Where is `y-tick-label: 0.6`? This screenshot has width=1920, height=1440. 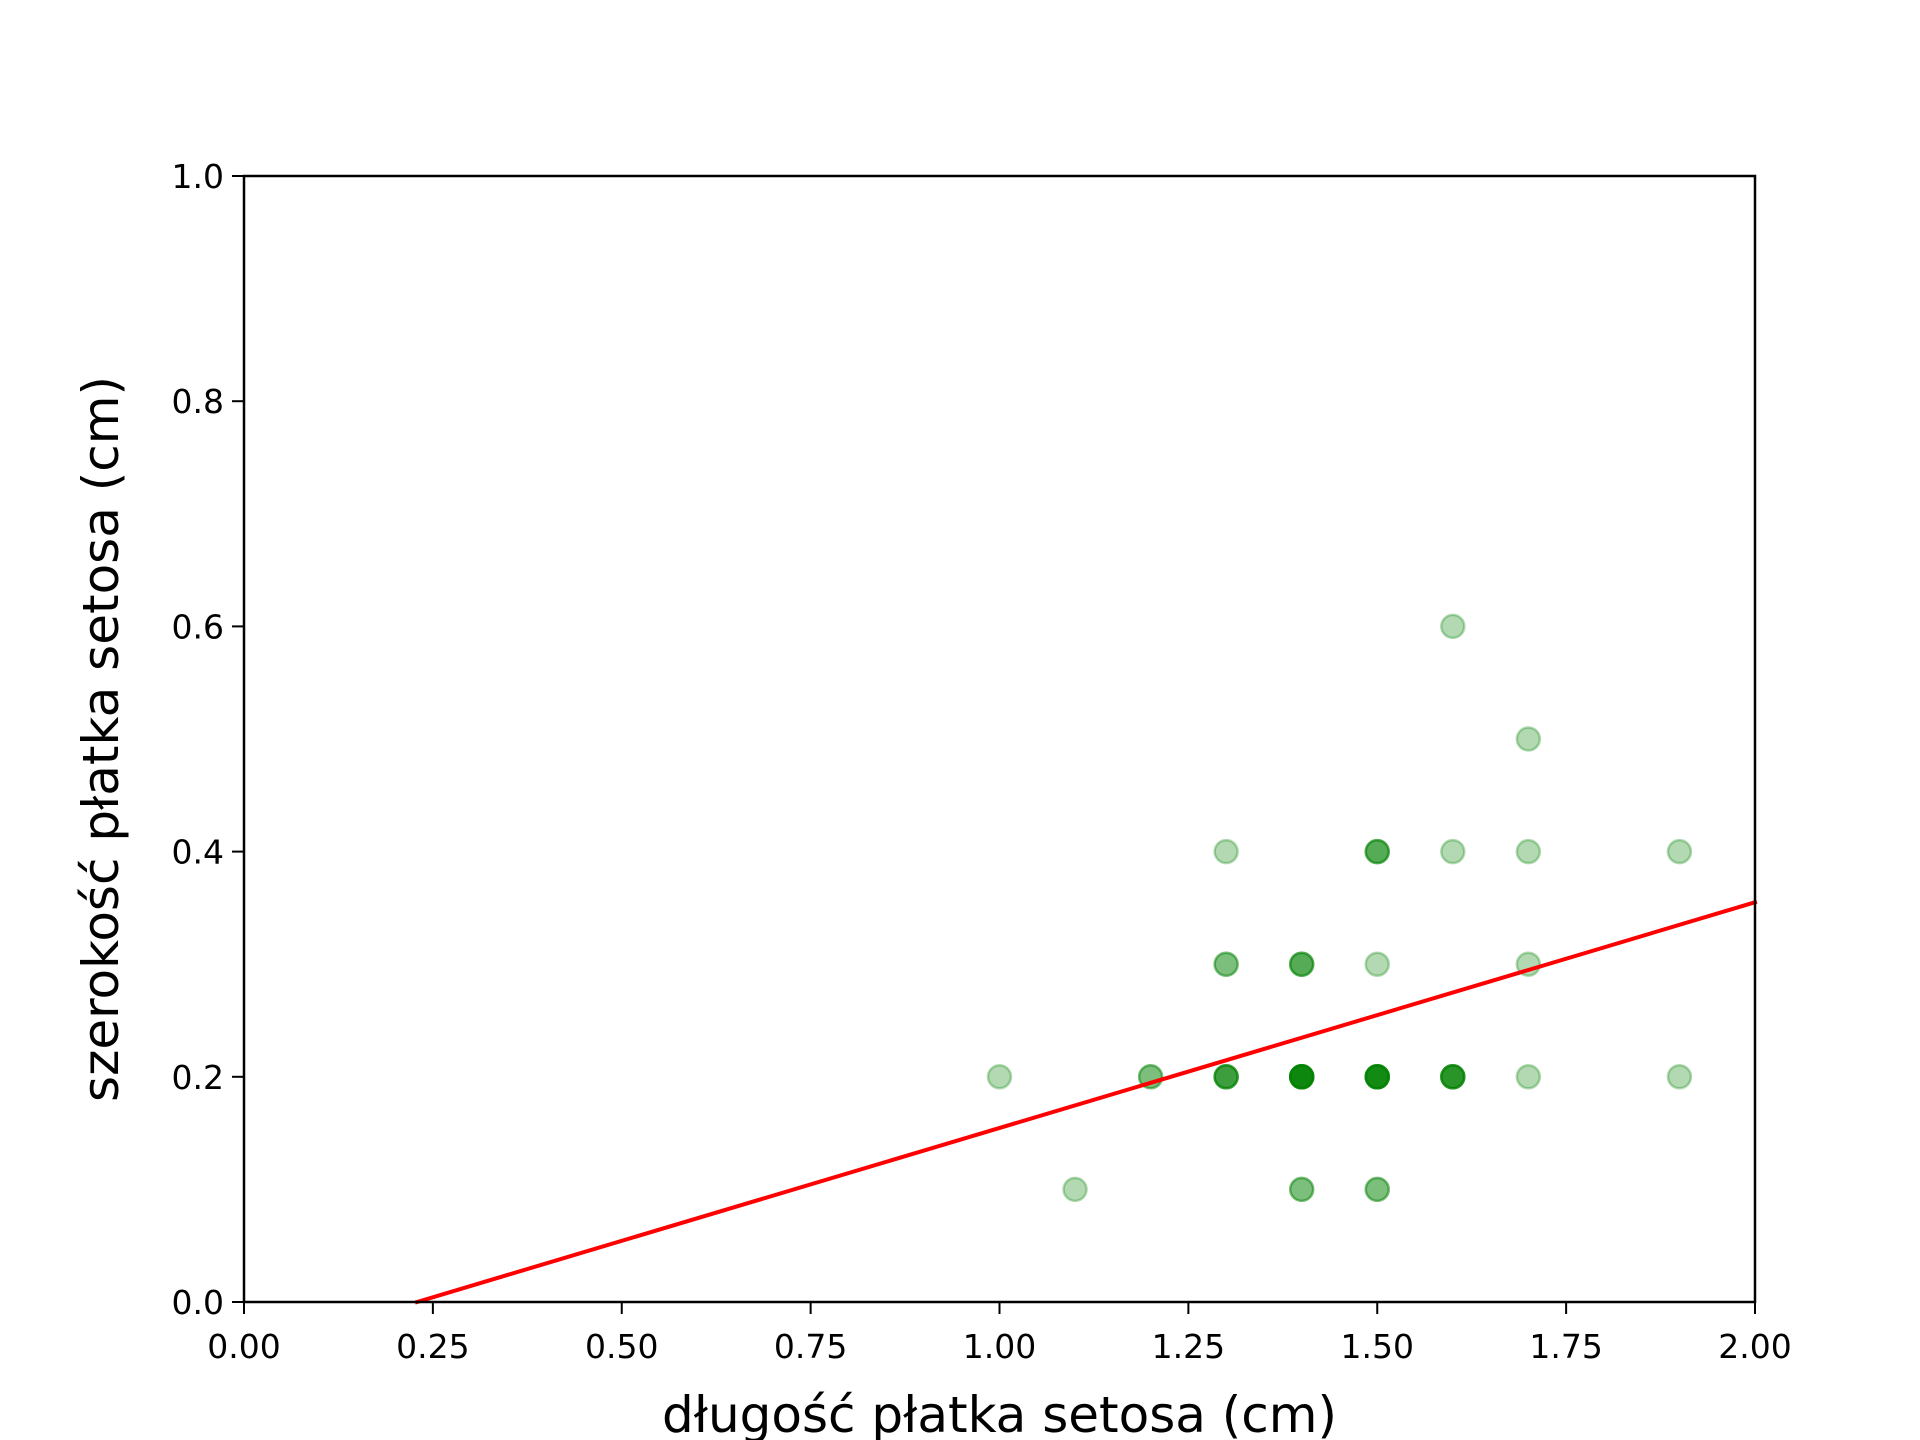 y-tick-label: 0.6 is located at coordinates (198, 626).